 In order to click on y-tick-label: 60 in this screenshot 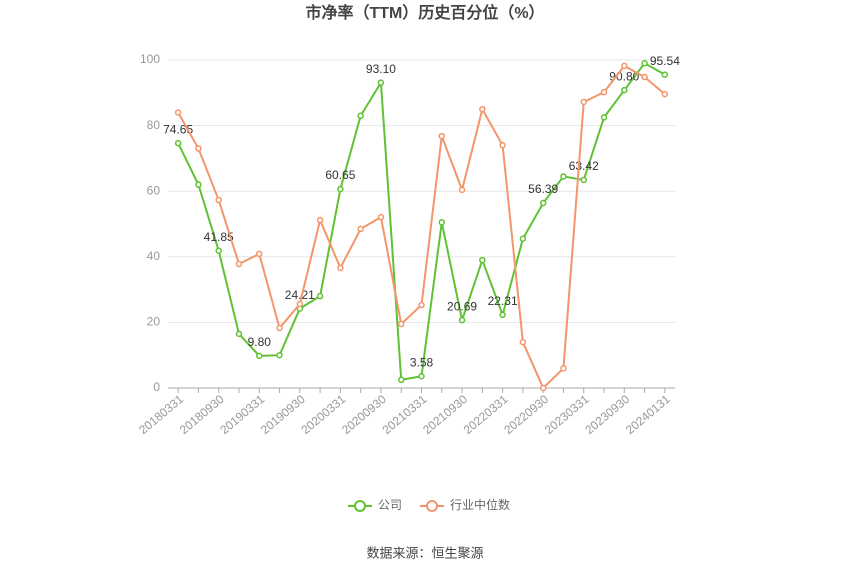, I will do `click(154, 190)`.